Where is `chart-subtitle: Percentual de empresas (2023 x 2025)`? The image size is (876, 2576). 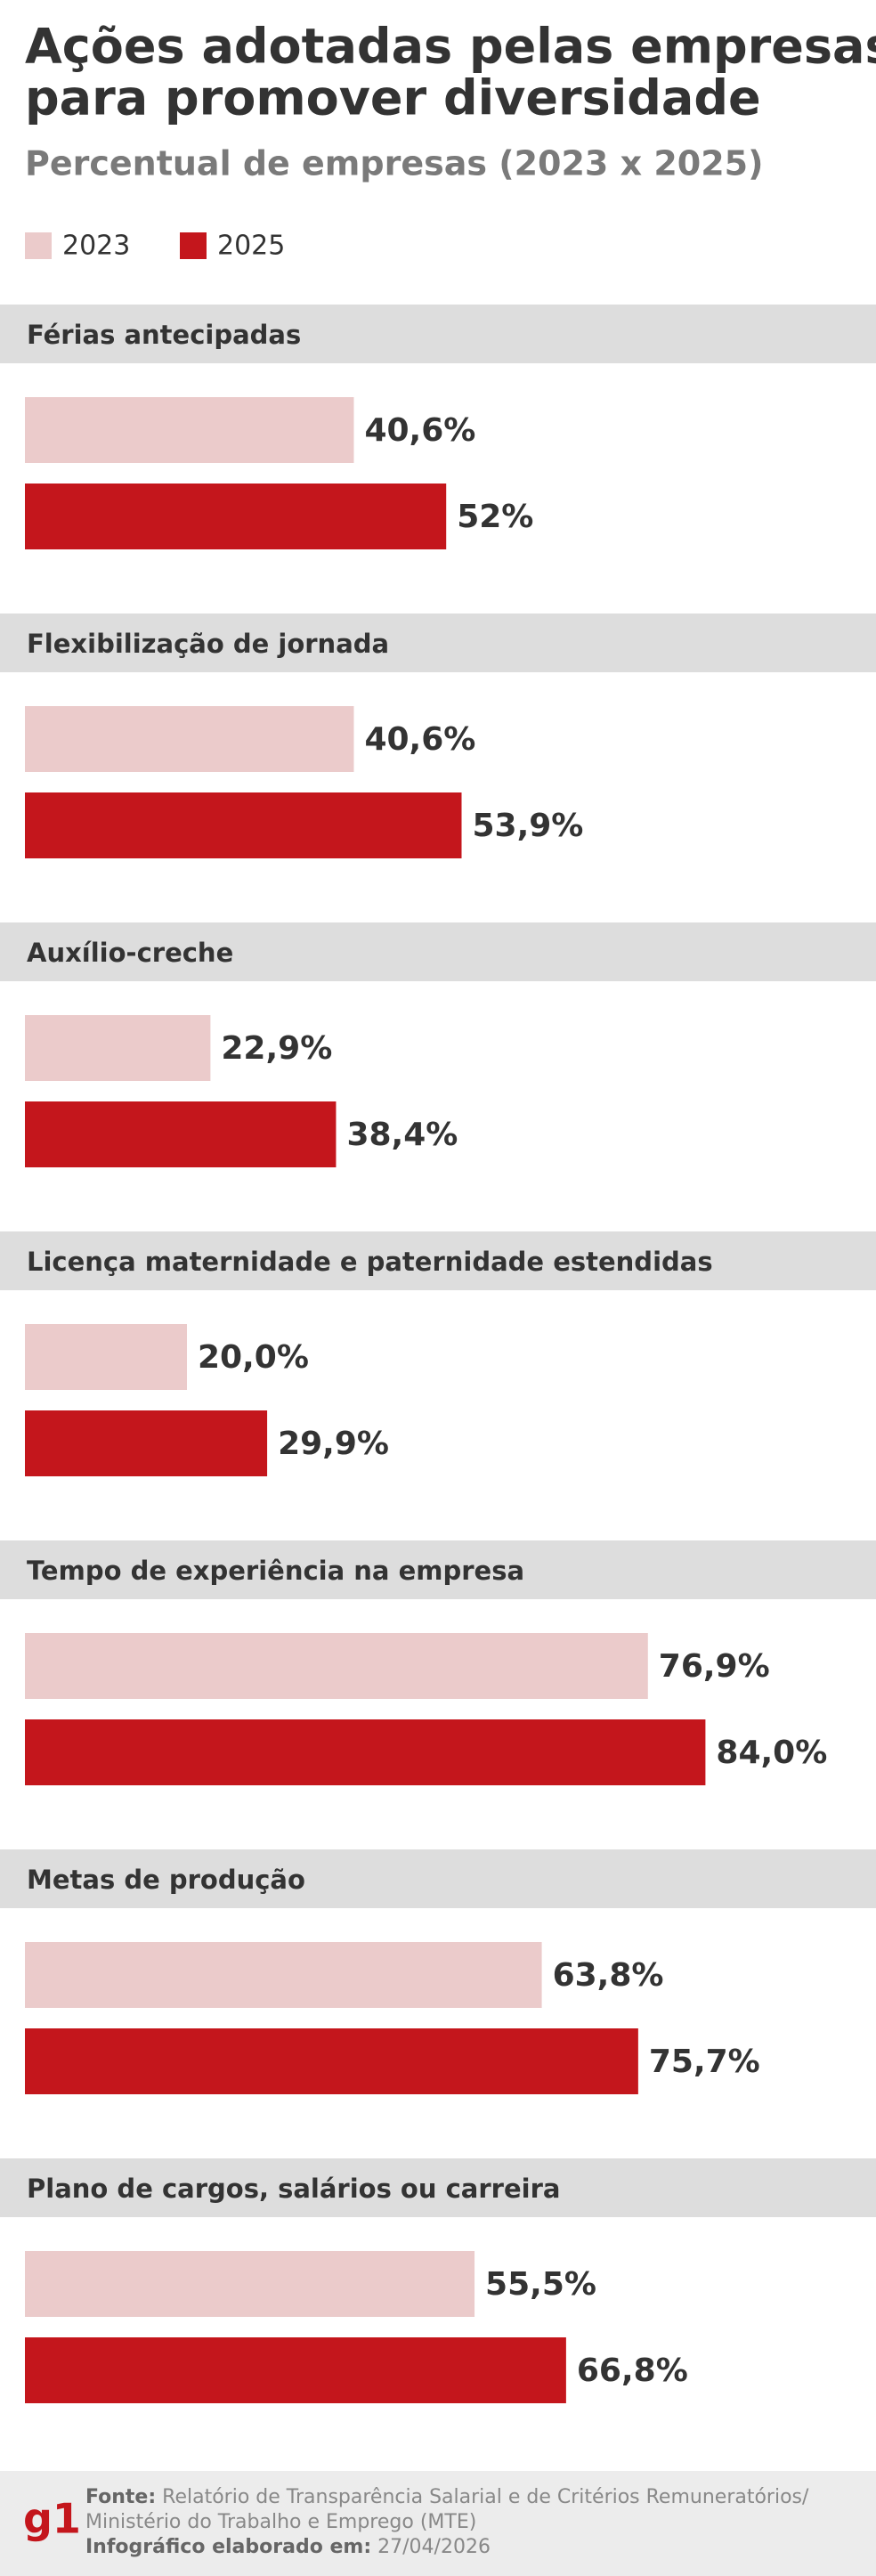
chart-subtitle: Percentual de empresas (2023 x 2025) is located at coordinates (394, 163).